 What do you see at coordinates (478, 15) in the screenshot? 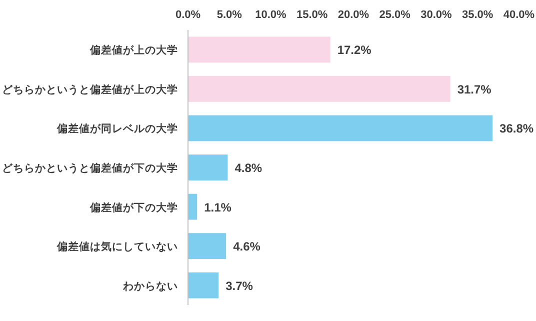
I see `x-tick-label: 35.0%` at bounding box center [478, 15].